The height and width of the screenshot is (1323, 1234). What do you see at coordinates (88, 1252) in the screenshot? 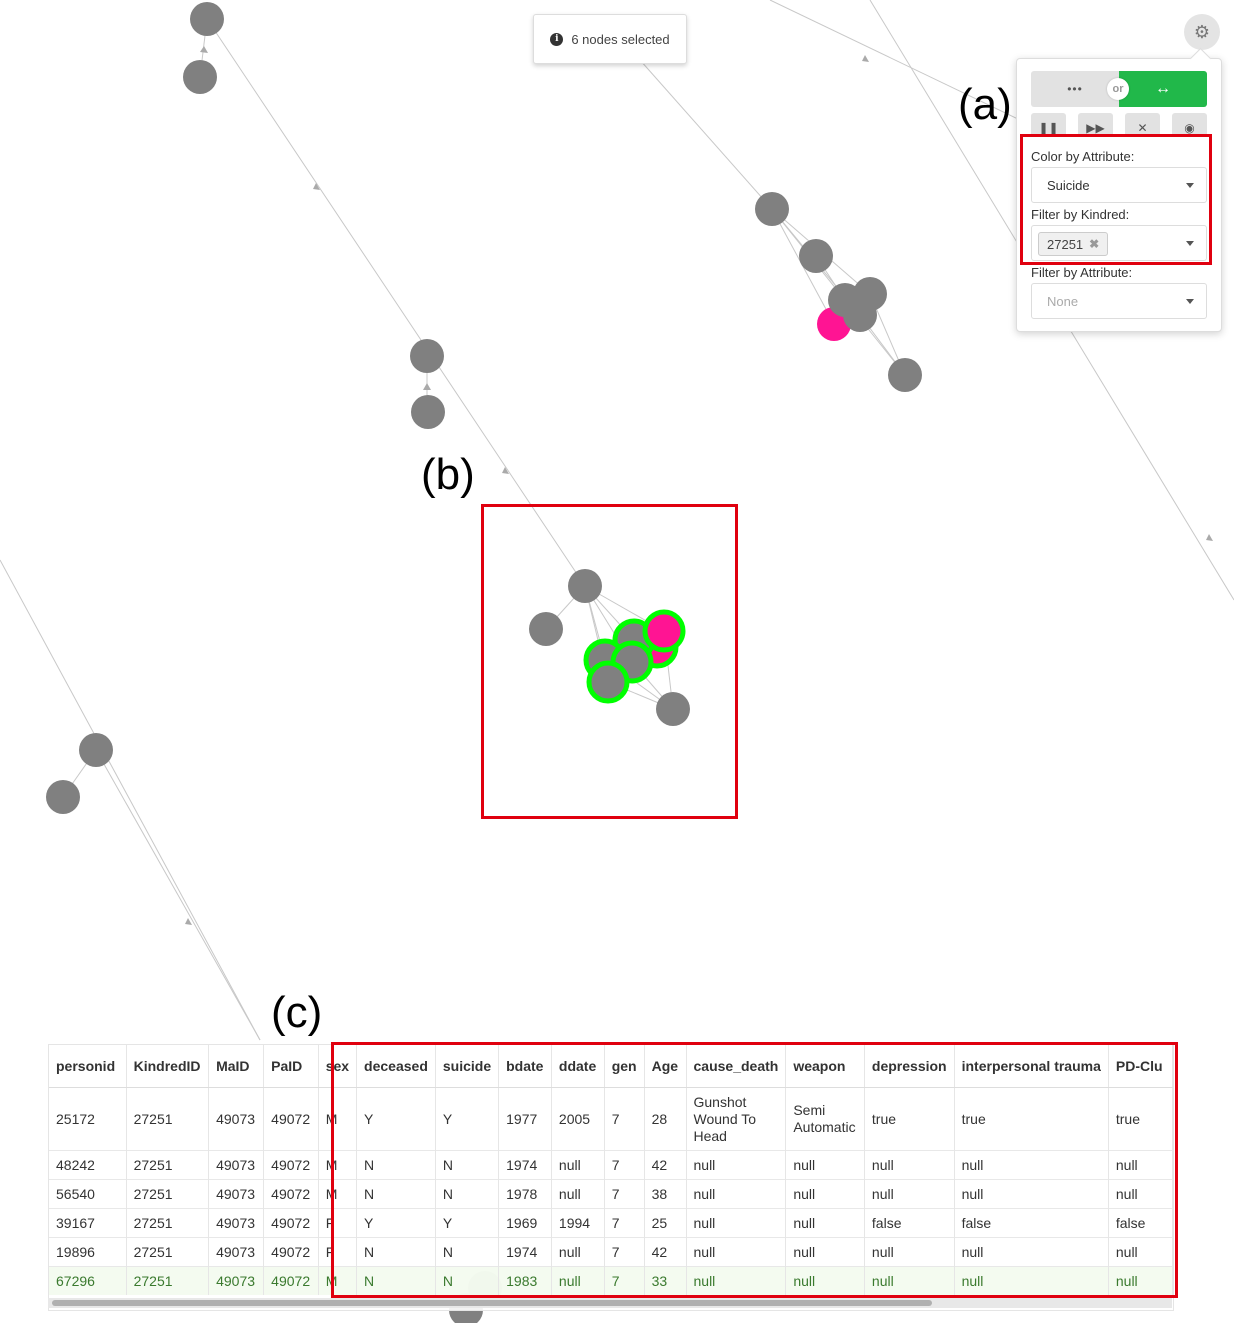
I see `table-cell: 19896` at bounding box center [88, 1252].